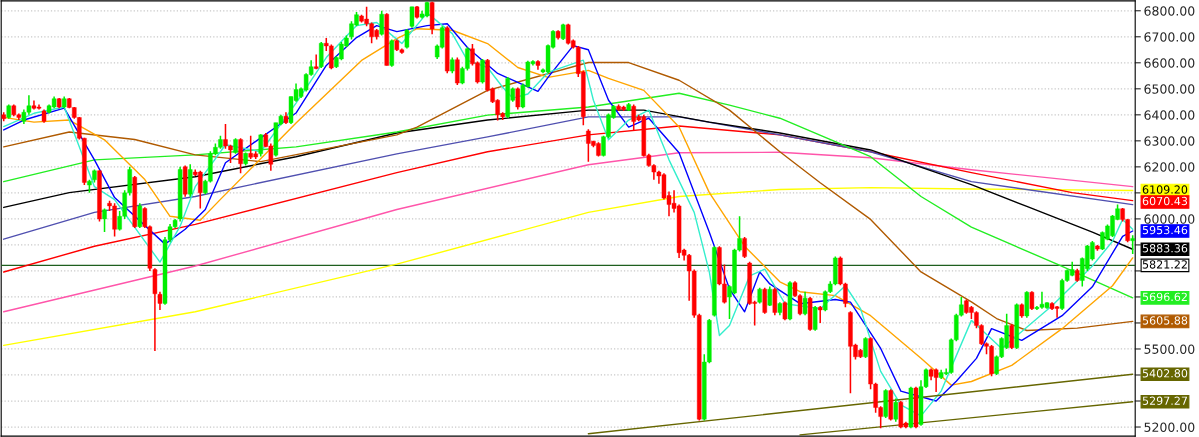 Image resolution: width=1199 pixels, height=437 pixels. What do you see at coordinates (1164, 297) in the screenshot?
I see `data-label: 5696.62` at bounding box center [1164, 297].